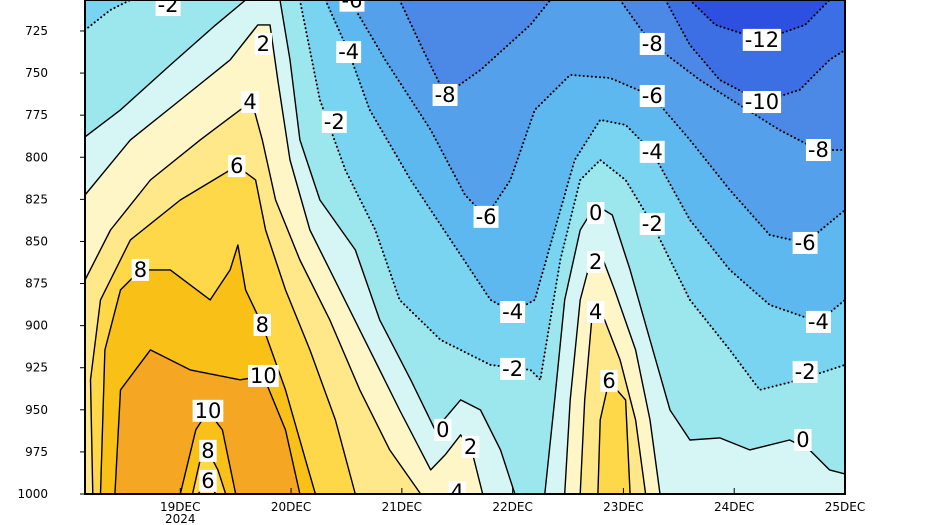  What do you see at coordinates (180, 507) in the screenshot?
I see `x-tick-label: 19DEC` at bounding box center [180, 507].